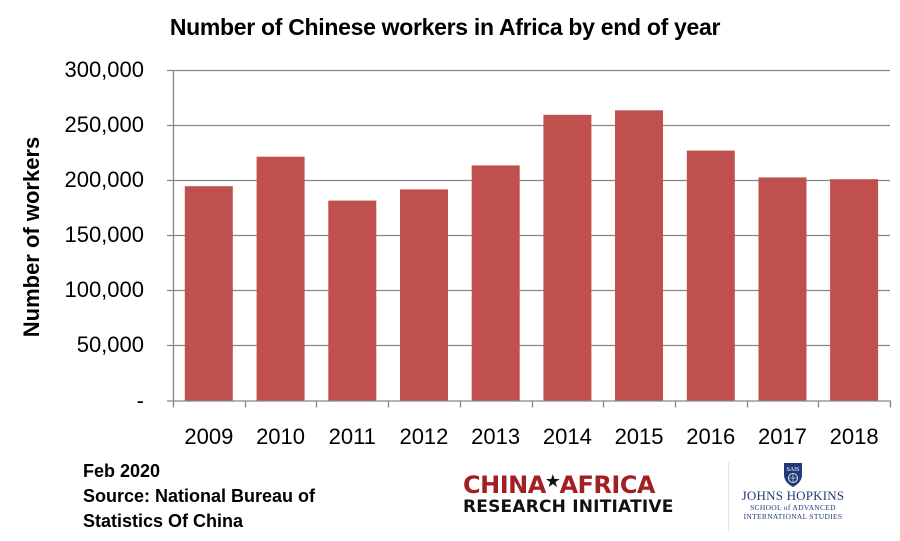 The image size is (900, 541). I want to click on source-note-line1: Source: National Bureau of, so click(199, 496).